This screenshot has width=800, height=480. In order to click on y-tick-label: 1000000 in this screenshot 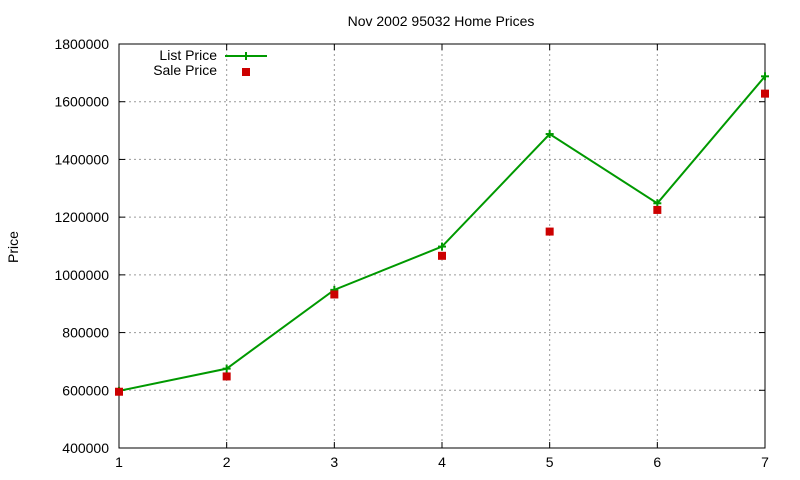, I will do `click(81, 275)`.